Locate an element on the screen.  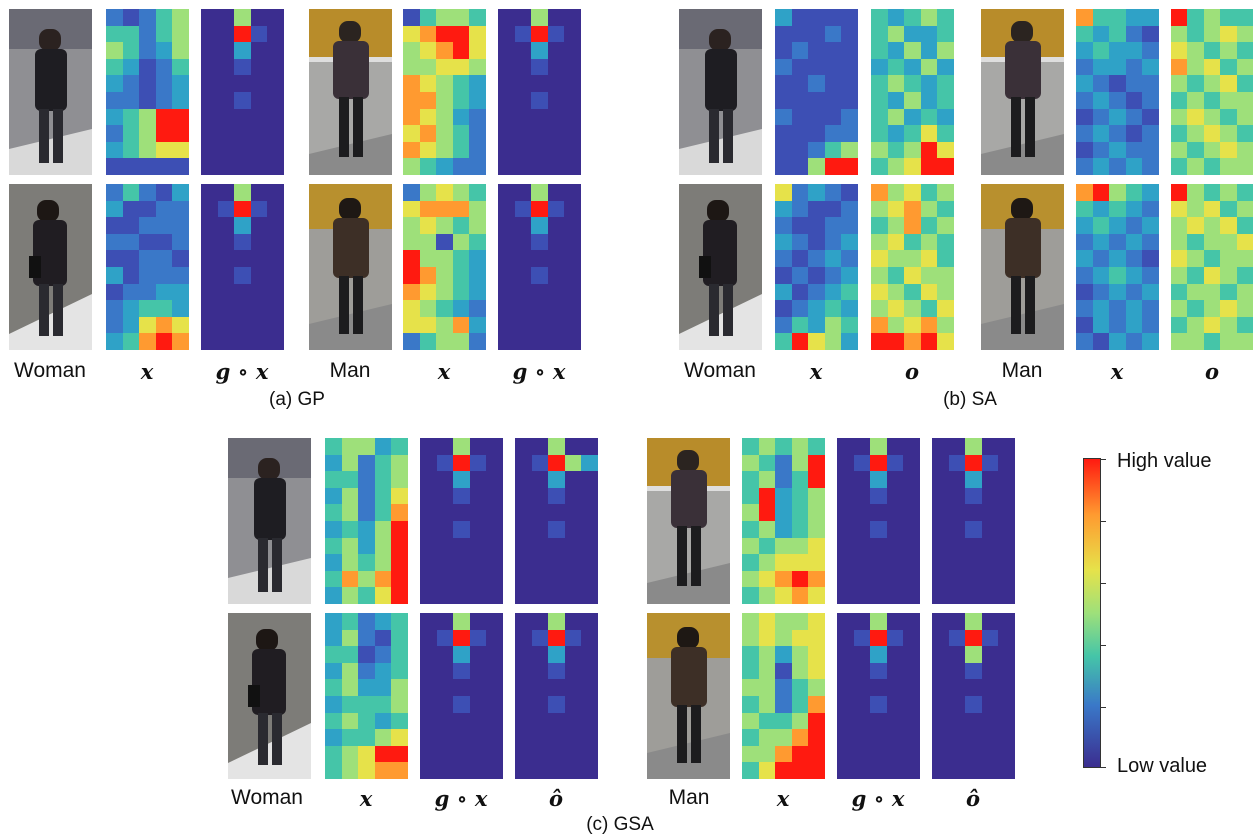
colorbar-low-label: Low value is located at coordinates (1162, 766).